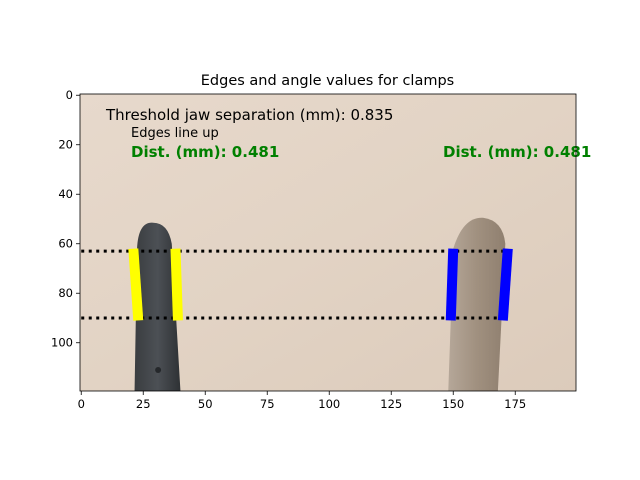  I want to click on left-distance-label: Dist. (mm): 0.481, so click(205, 152).